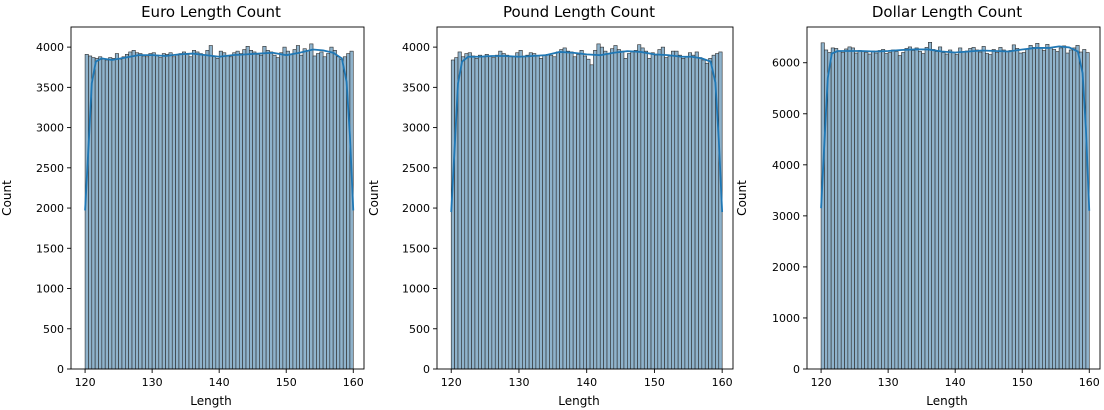  What do you see at coordinates (416, 208) in the screenshot?
I see `y-tick-label: 2000` at bounding box center [416, 208].